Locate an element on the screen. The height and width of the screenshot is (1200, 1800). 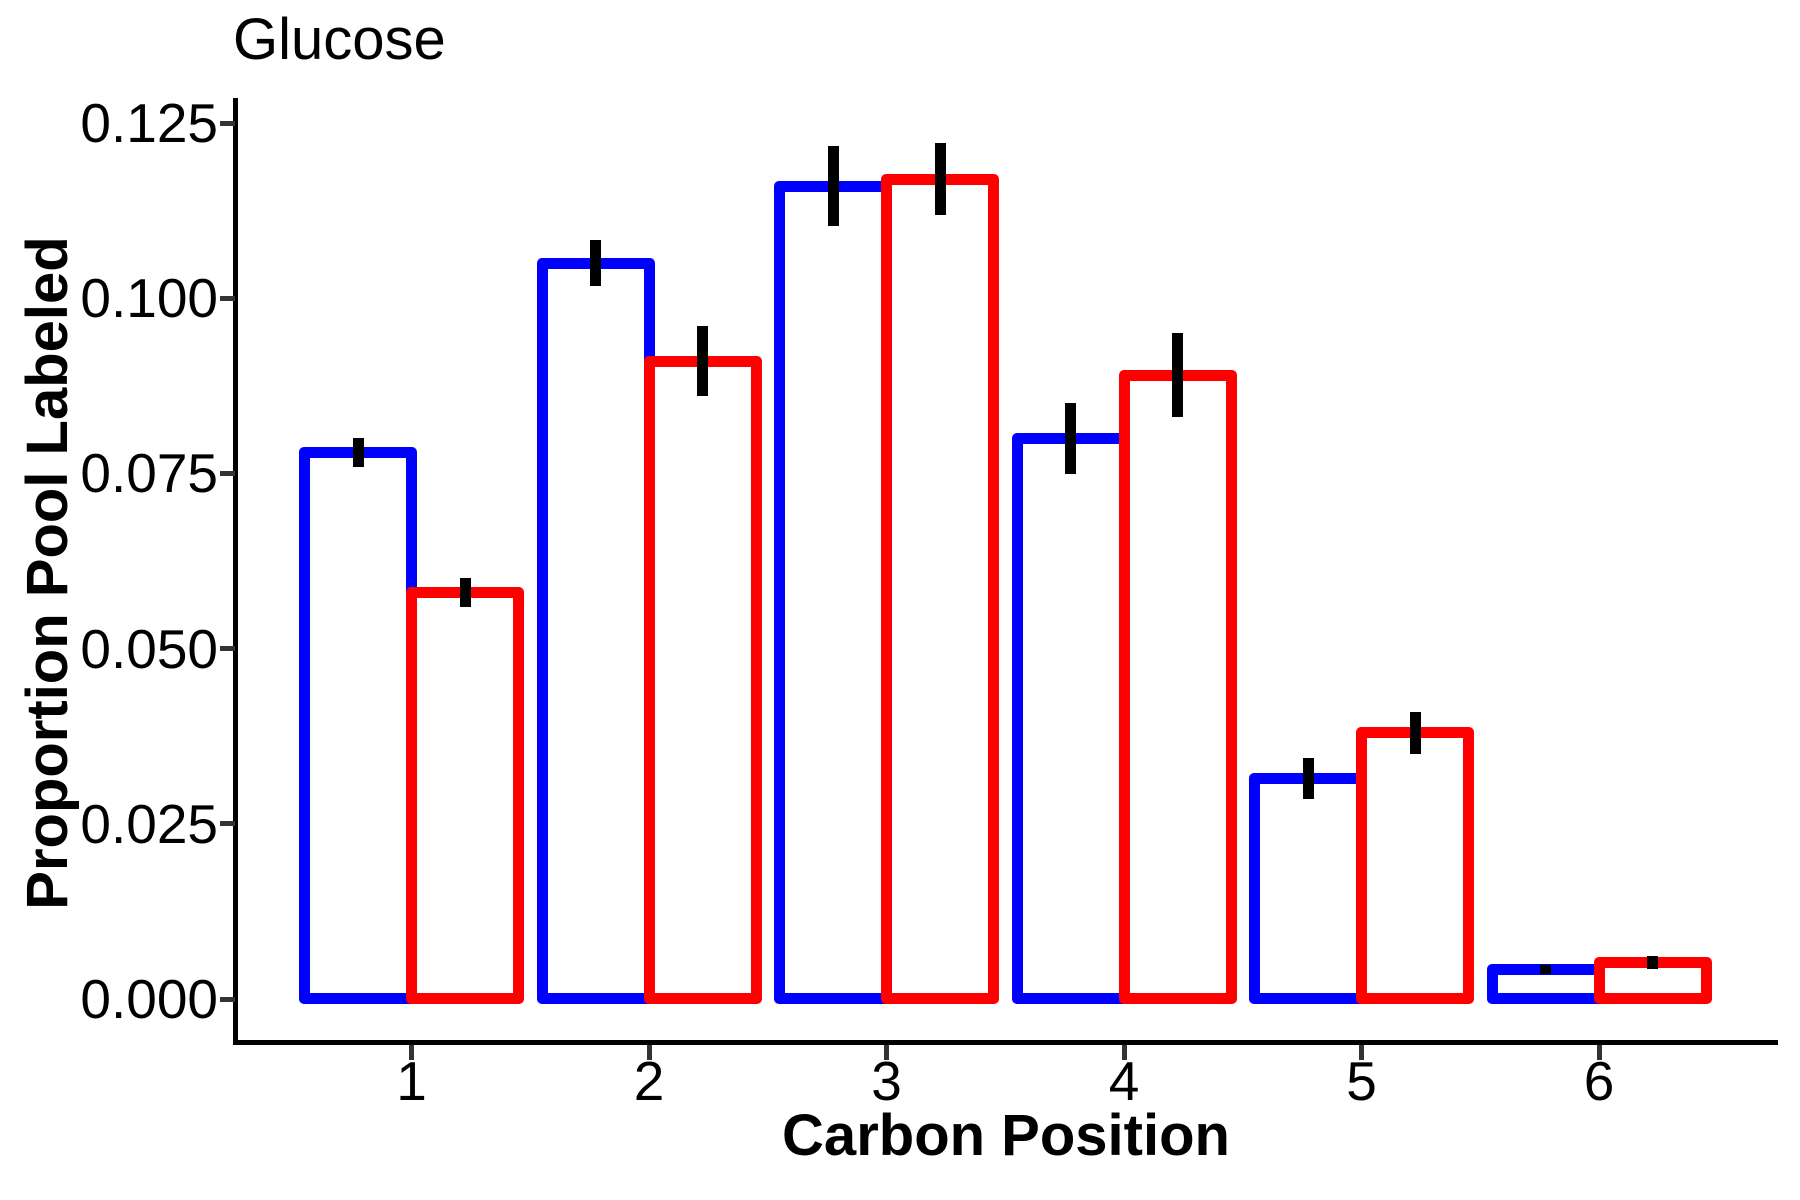
y-tick-0.100 is located at coordinates (227, 298).